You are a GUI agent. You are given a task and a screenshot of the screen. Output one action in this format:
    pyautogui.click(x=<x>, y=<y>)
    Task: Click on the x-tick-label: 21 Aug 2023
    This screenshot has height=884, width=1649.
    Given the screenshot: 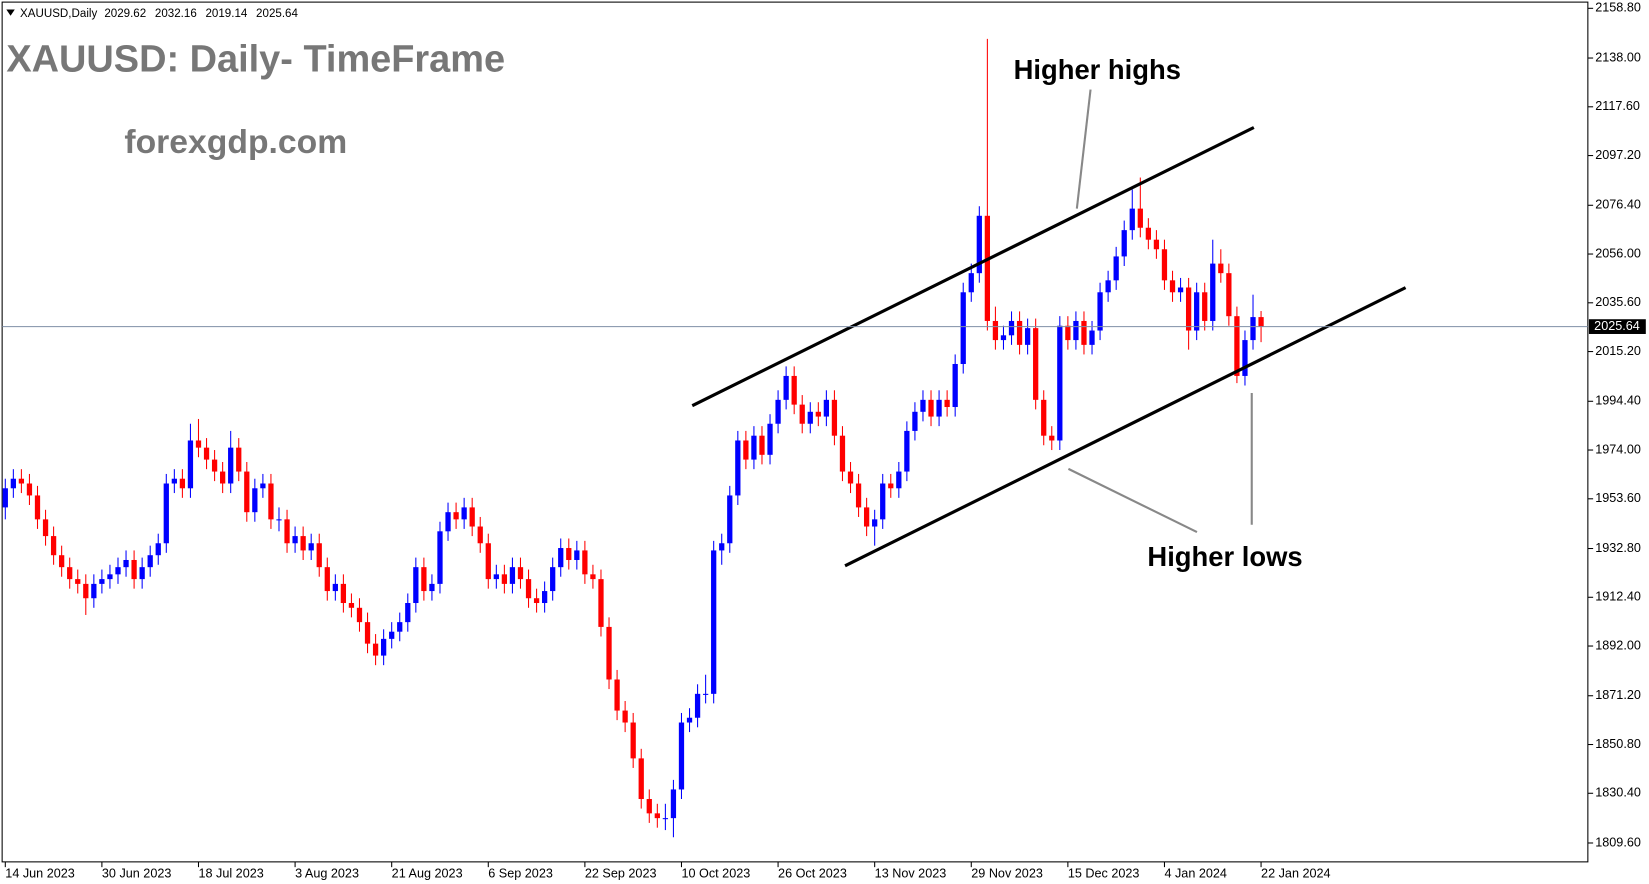 What is the action you would take?
    pyautogui.click(x=427, y=874)
    